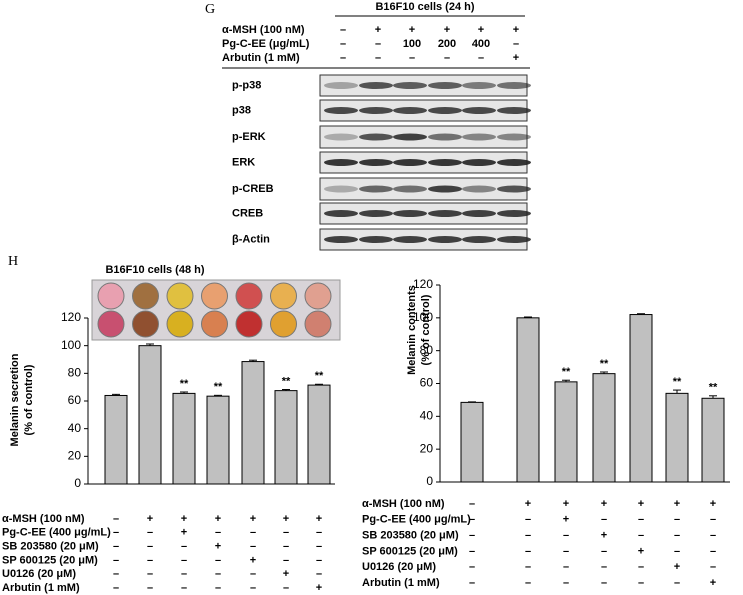  Describe the element at coordinates (243, 162) in the screenshot. I see `blot-row-label: ERK` at that location.